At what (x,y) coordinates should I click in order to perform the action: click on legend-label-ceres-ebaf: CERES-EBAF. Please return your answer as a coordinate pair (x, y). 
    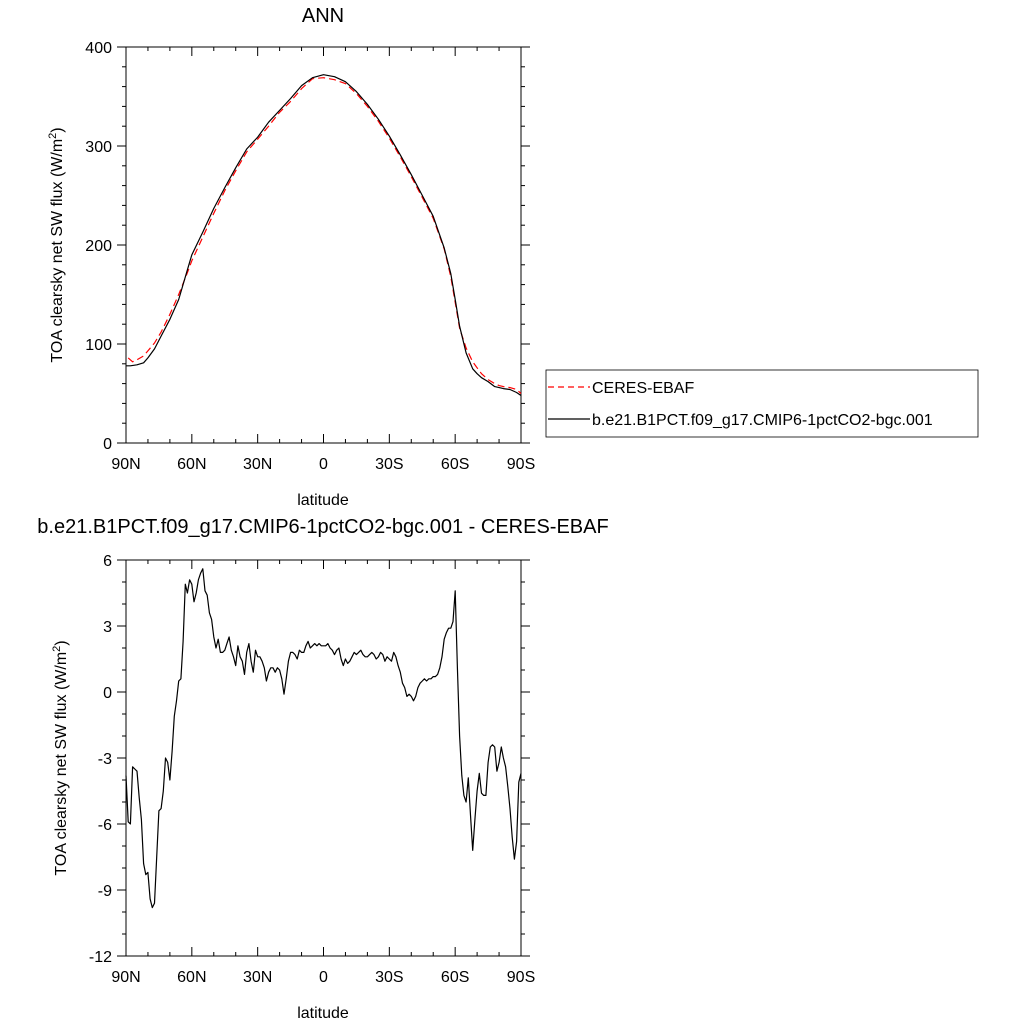
    Looking at the image, I should click on (643, 388).